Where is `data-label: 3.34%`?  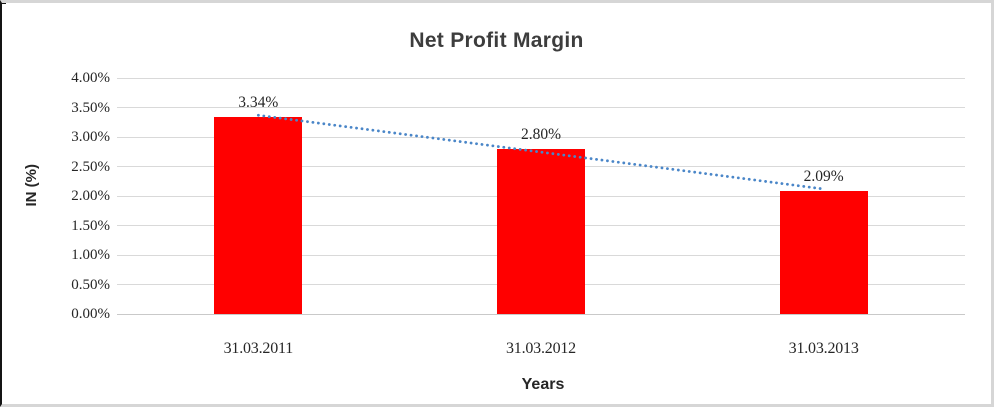 data-label: 3.34% is located at coordinates (258, 102).